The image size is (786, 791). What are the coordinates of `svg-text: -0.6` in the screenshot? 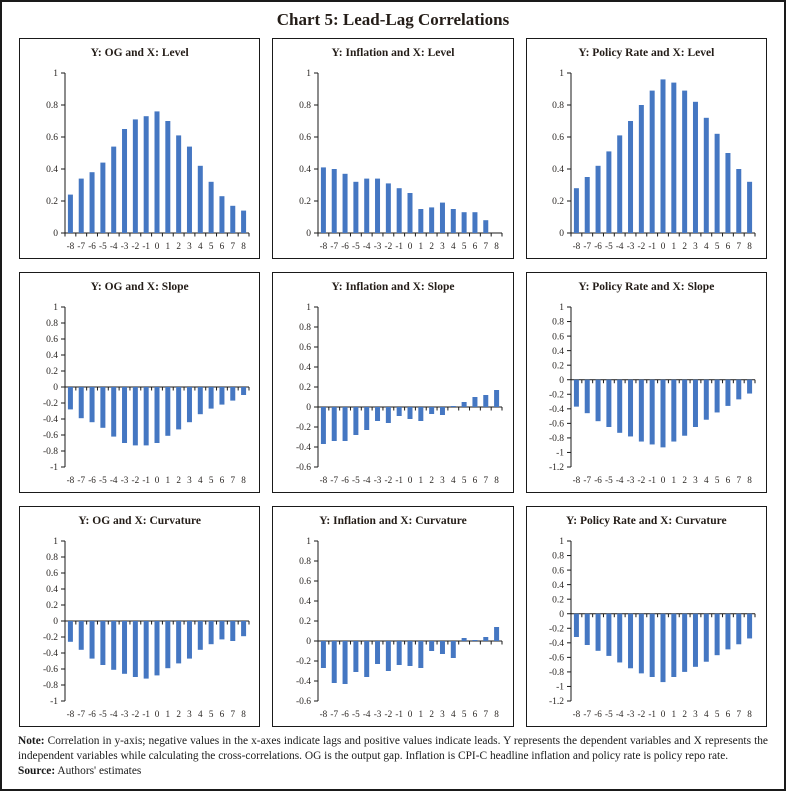 It's located at (50, 670).